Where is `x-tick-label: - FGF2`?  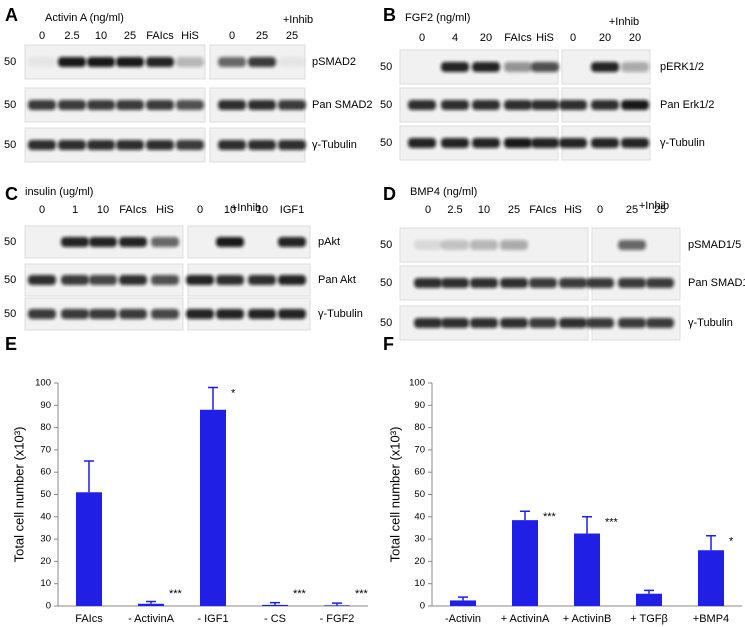 x-tick-label: - FGF2 is located at coordinates (337, 619).